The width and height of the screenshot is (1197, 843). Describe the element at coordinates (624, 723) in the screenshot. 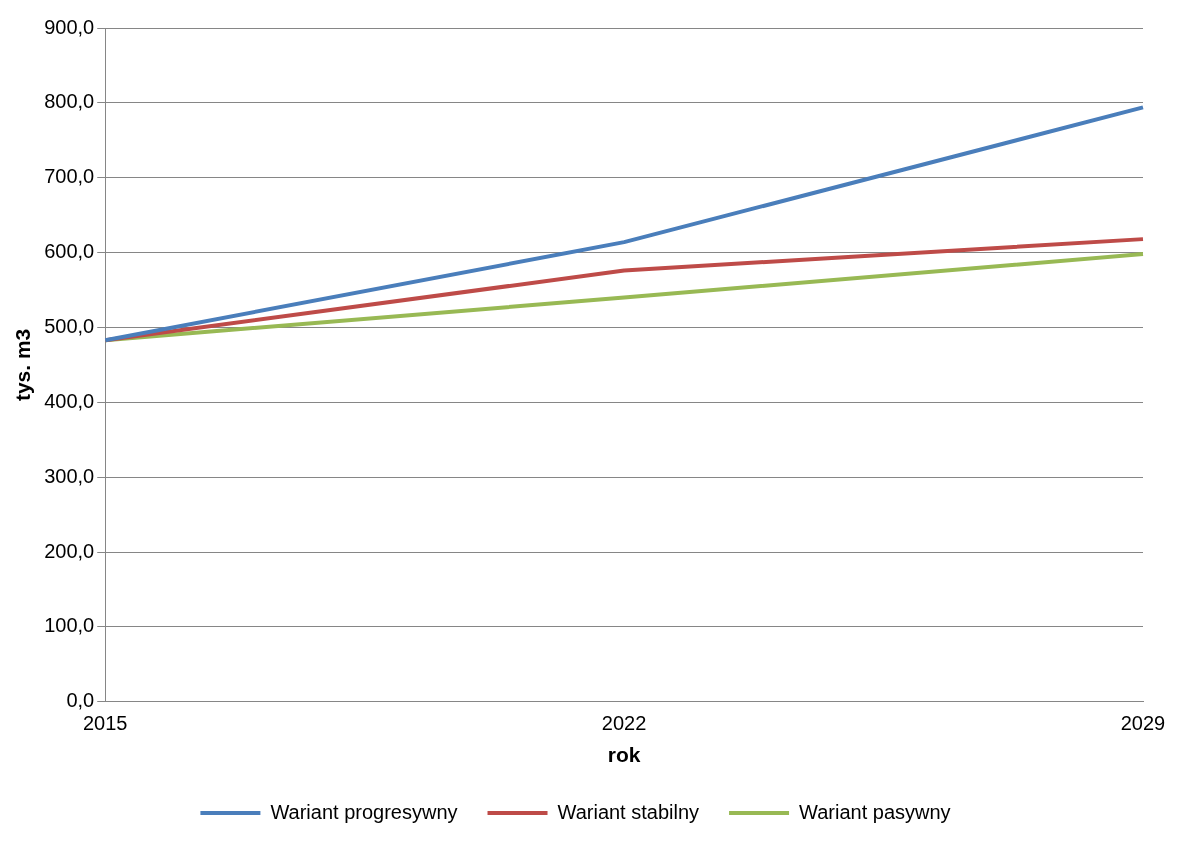

I see `x-tick-label: 2022` at that location.